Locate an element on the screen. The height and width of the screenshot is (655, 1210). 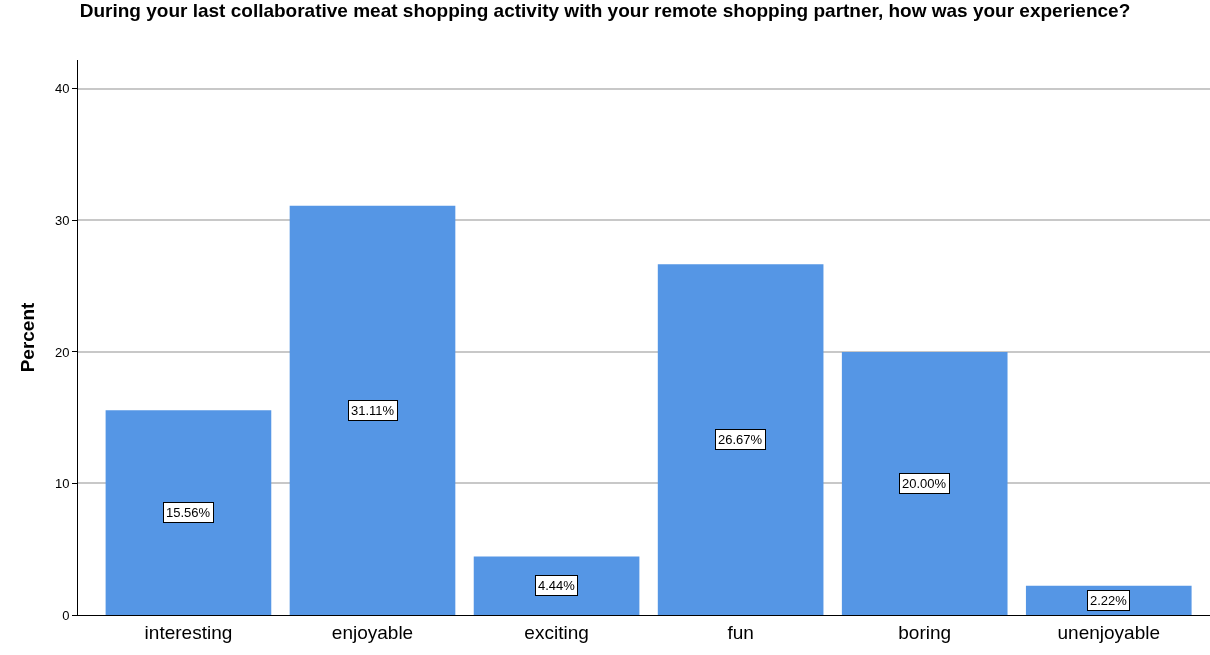
data-label: 15.56% is located at coordinates (188, 512).